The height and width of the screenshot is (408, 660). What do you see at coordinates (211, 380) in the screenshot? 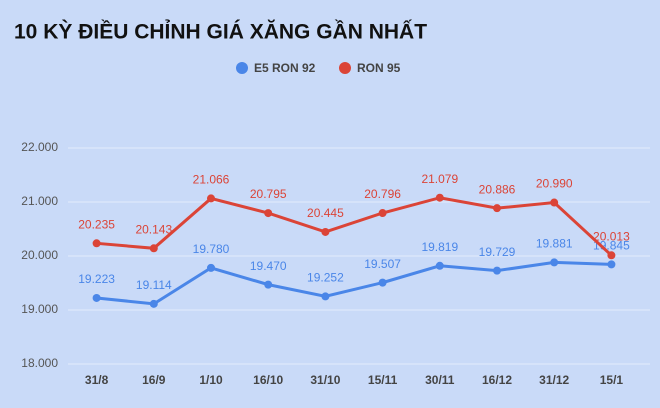
I see `x-tick-label: 1/10` at bounding box center [211, 380].